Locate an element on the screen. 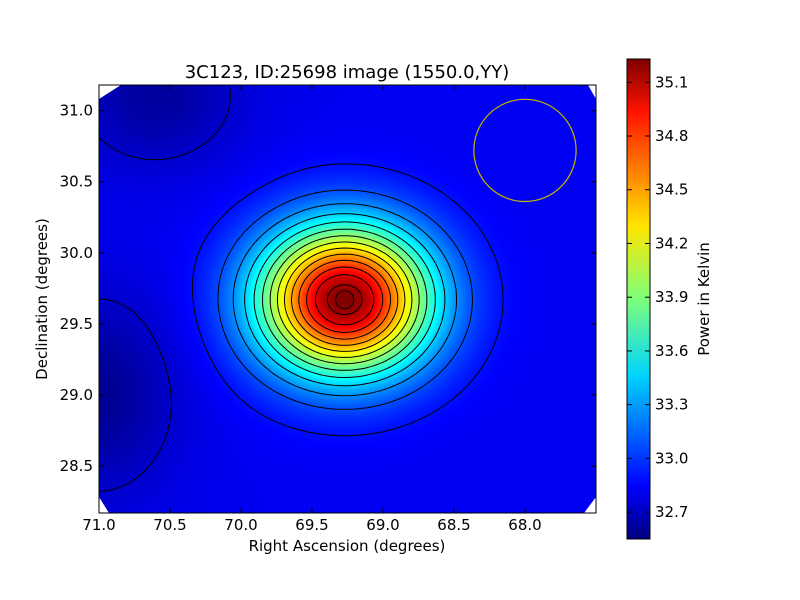  x-tick-label: 69.0 is located at coordinates (382, 525).